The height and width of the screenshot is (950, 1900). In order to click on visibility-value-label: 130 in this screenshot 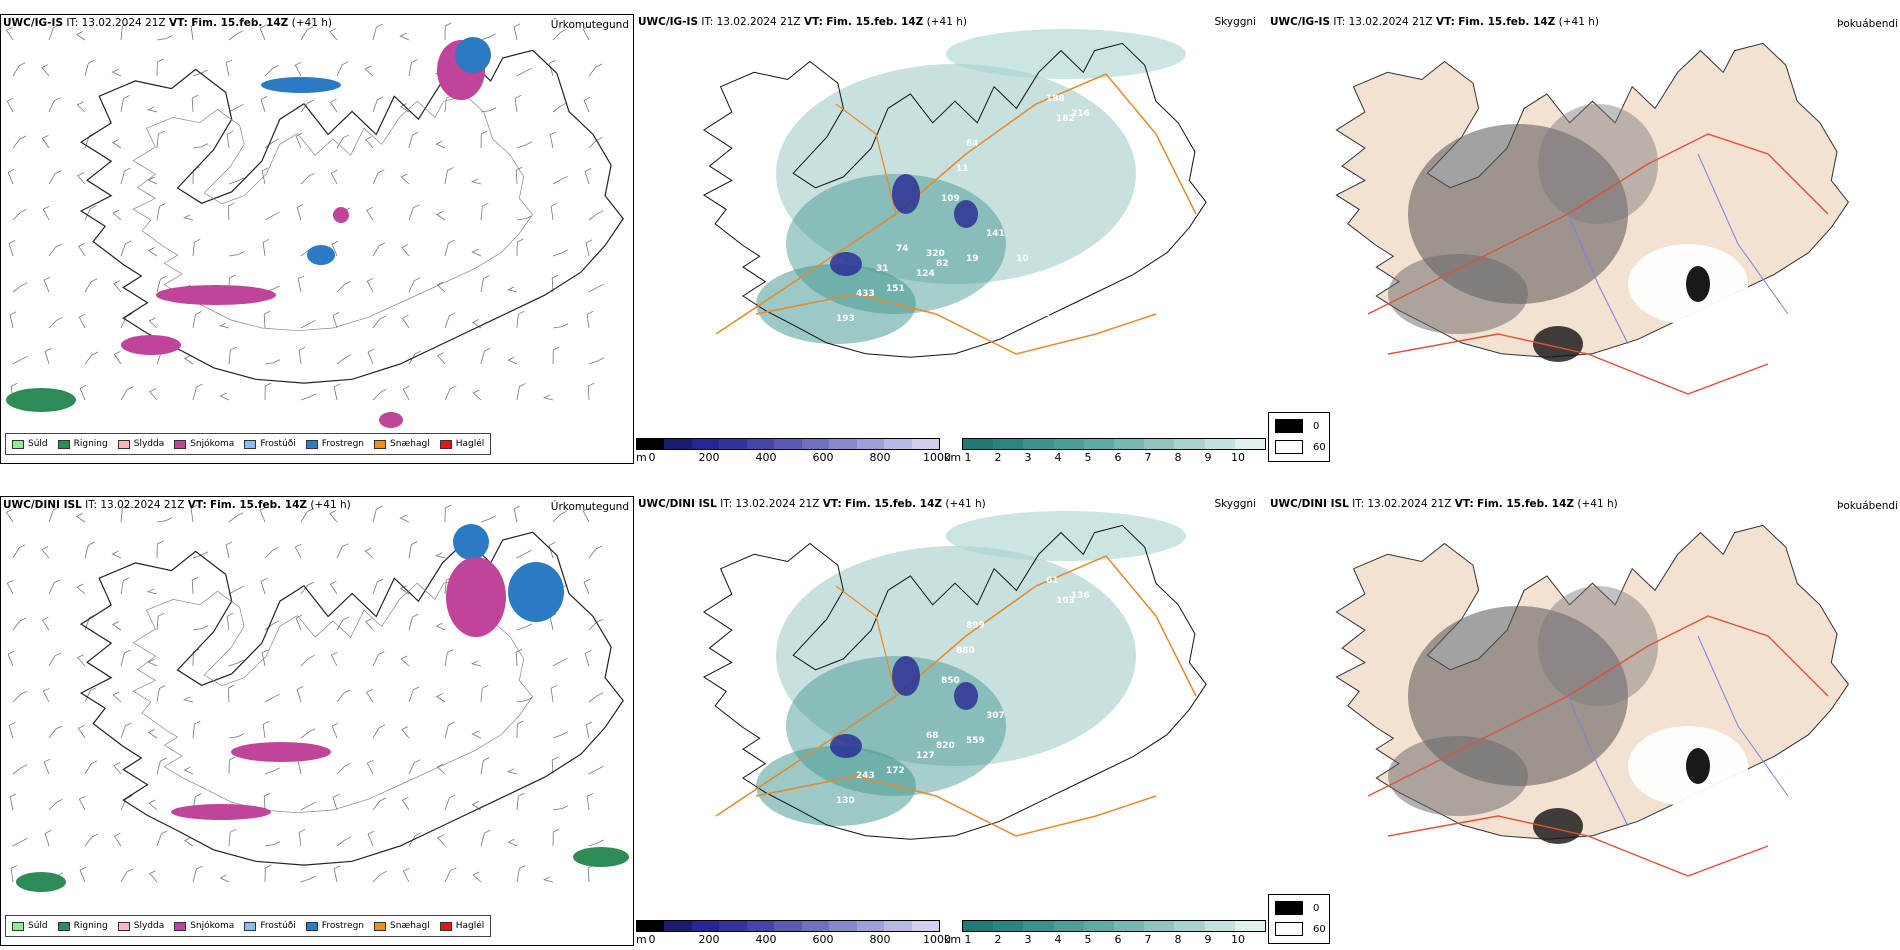, I will do `click(845, 801)`.